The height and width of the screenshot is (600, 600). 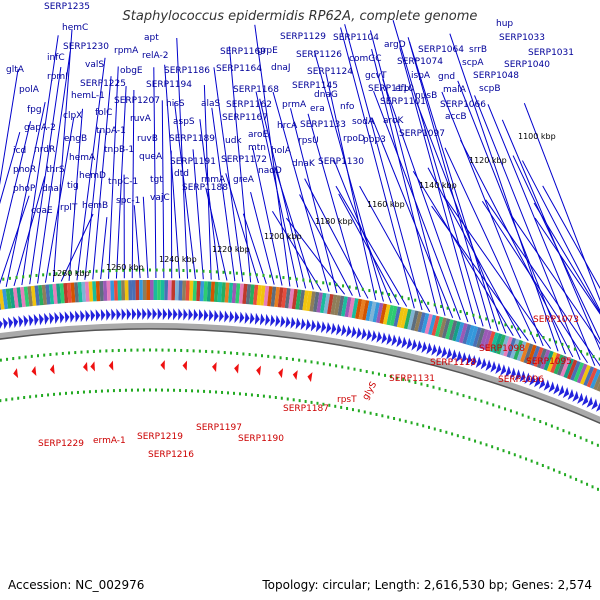 What do you see at coordinates (370, 391) in the screenshot?
I see `gene-label: glyS` at bounding box center [370, 391].